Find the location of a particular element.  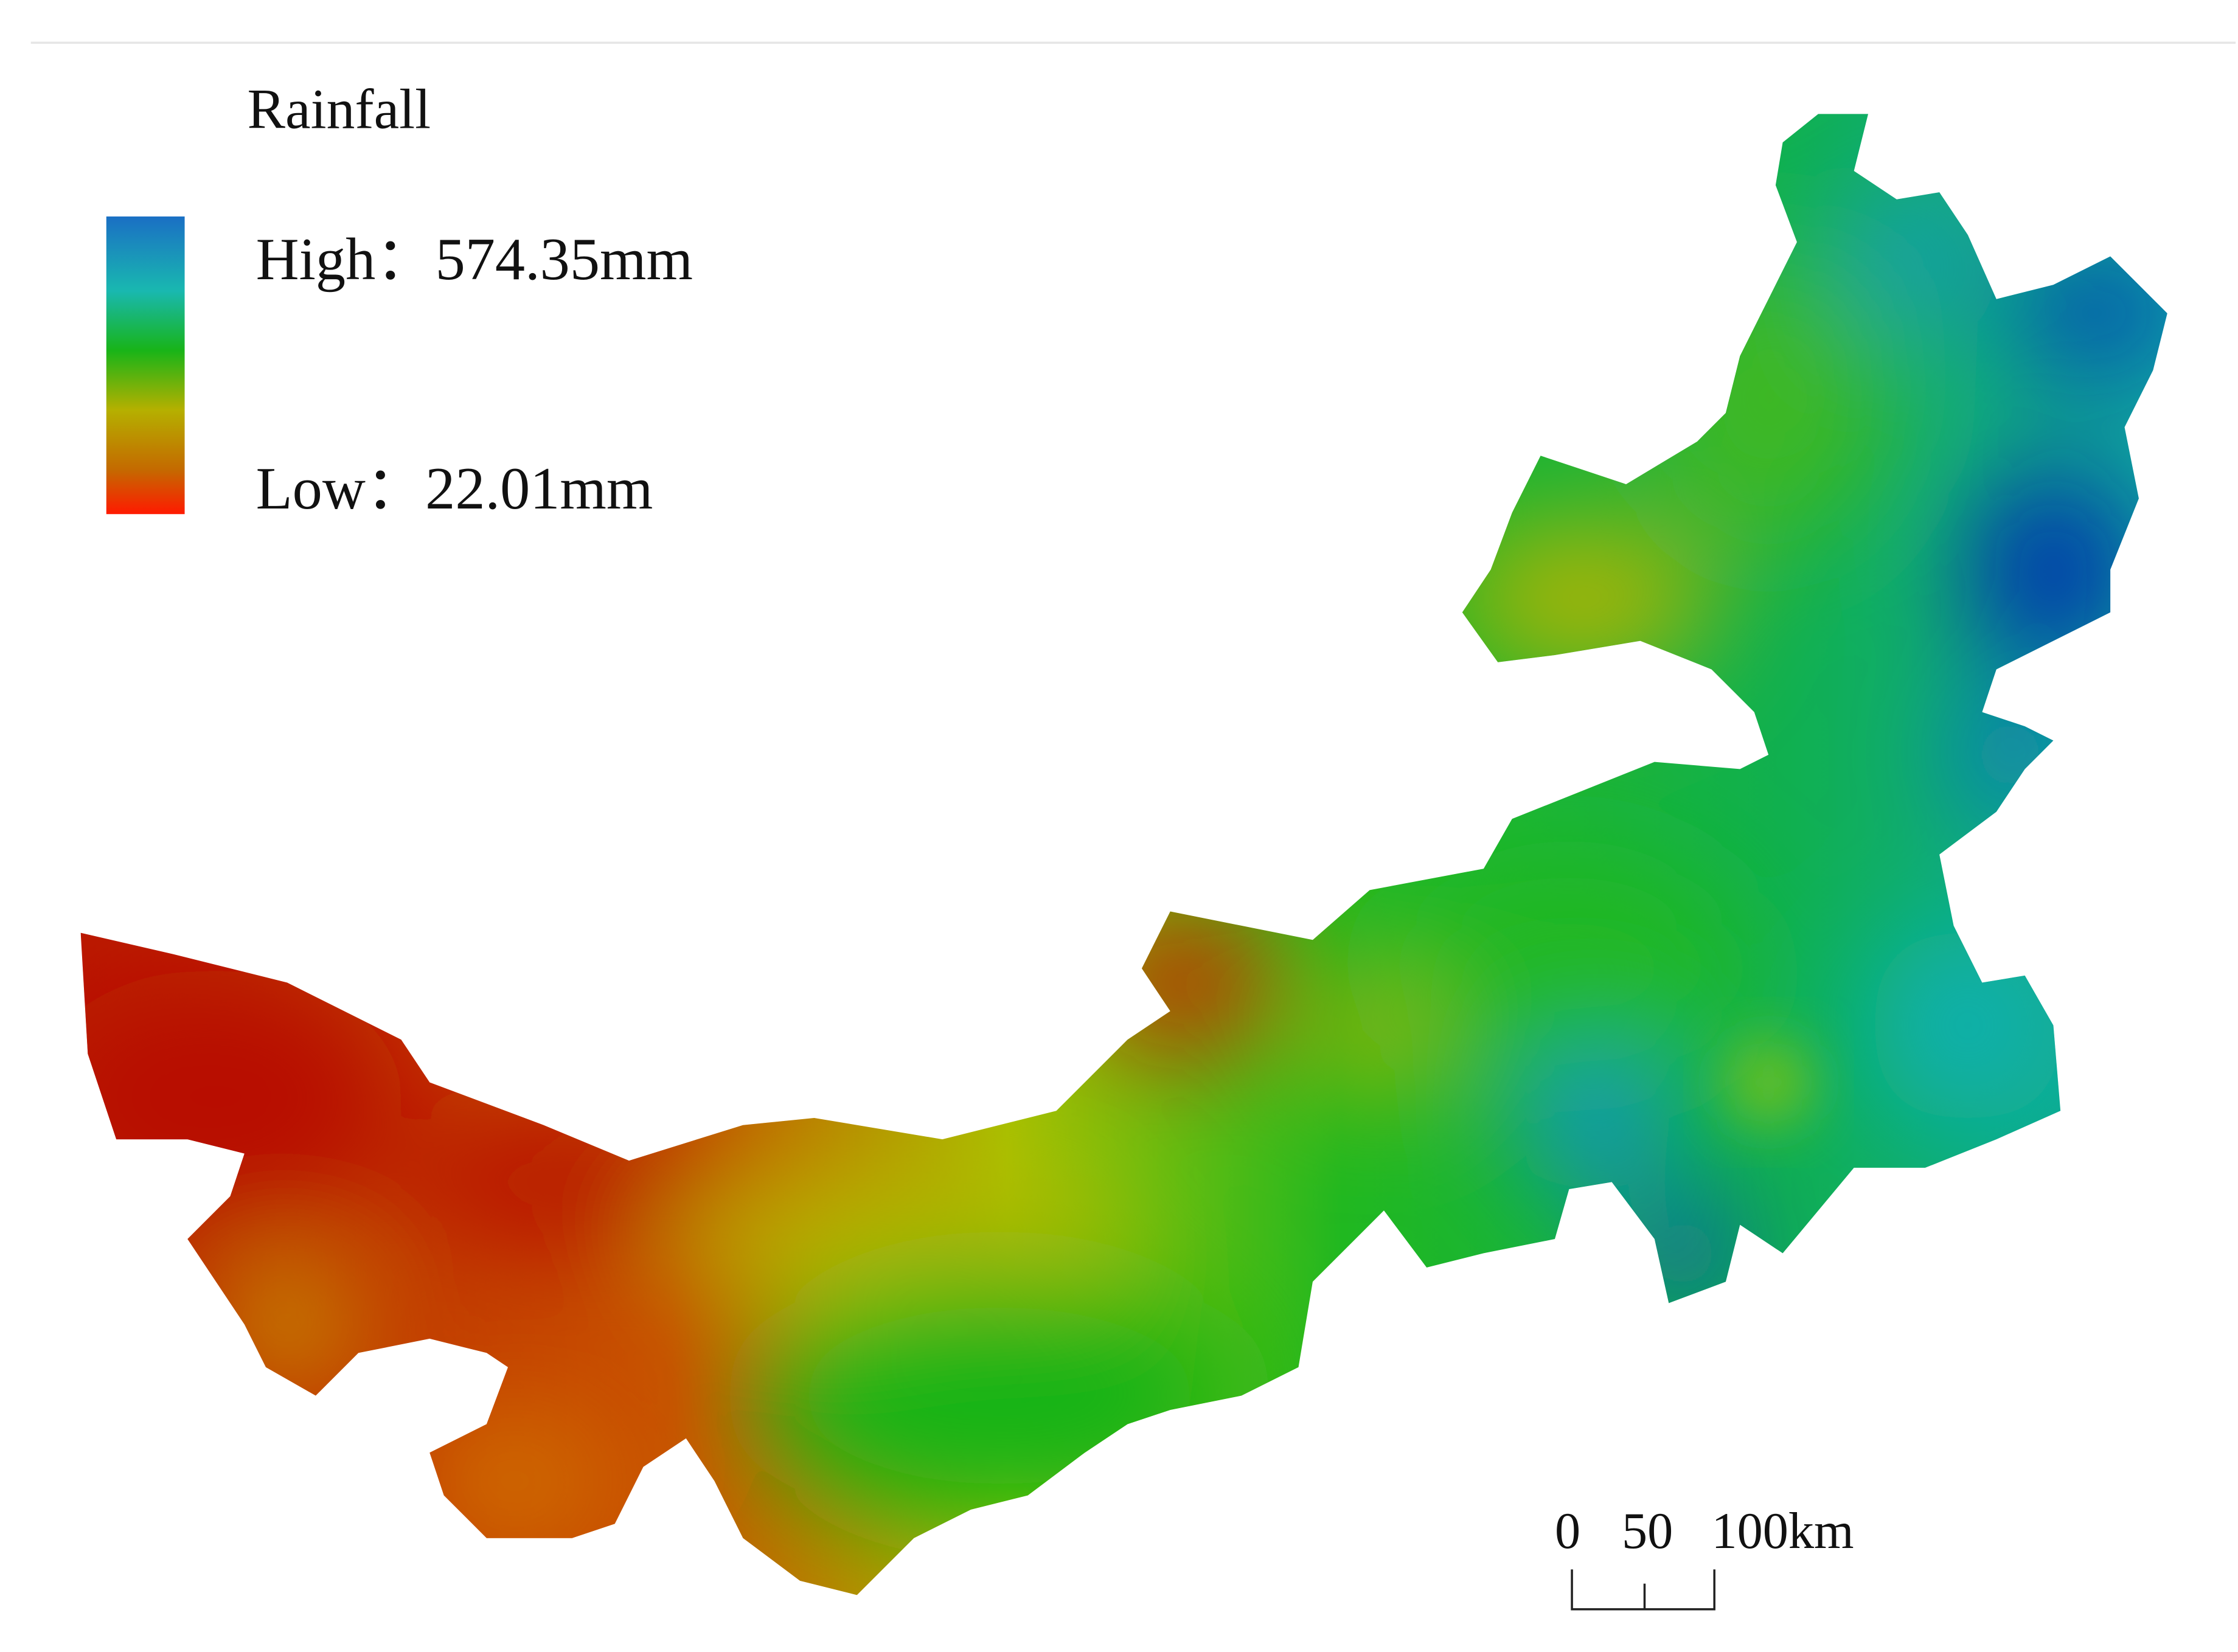

scale-bar is located at coordinates (1643, 1590).